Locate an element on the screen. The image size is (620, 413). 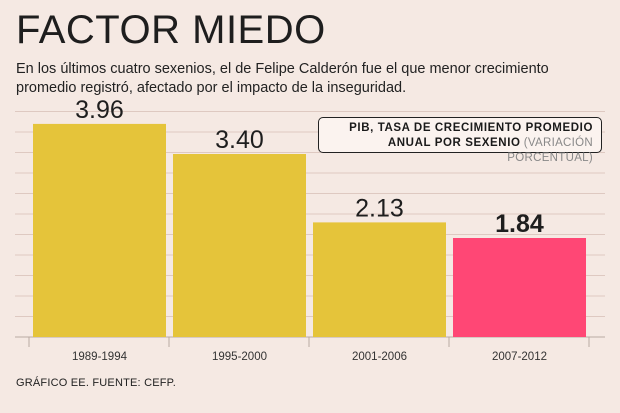
bar-2007-2012 is located at coordinates (519, 287).